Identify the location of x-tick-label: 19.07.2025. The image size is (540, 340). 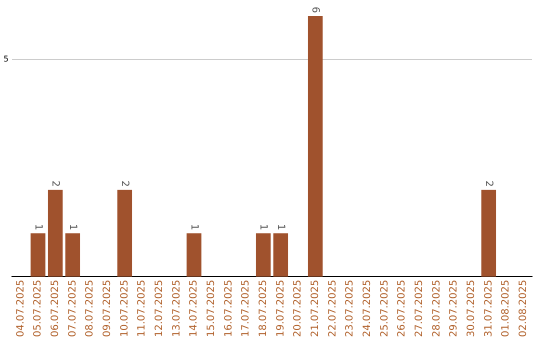
(280, 309).